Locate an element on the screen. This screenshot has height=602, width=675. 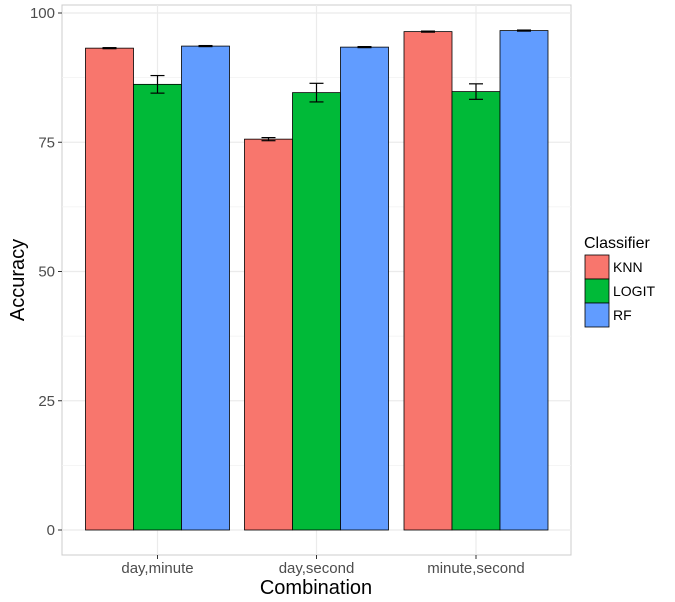
y-tick-label: 25 is located at coordinates (46, 401).